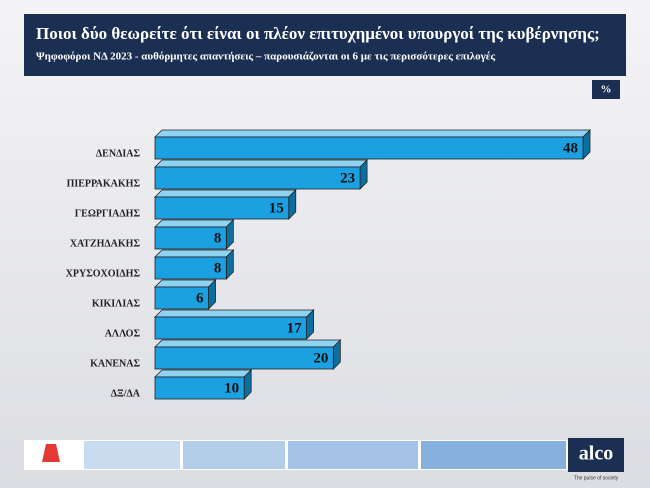 This screenshot has width=650, height=488. I want to click on category-label: ΠΙΕΡΡΑΚΑΚΗΣ, so click(104, 183).